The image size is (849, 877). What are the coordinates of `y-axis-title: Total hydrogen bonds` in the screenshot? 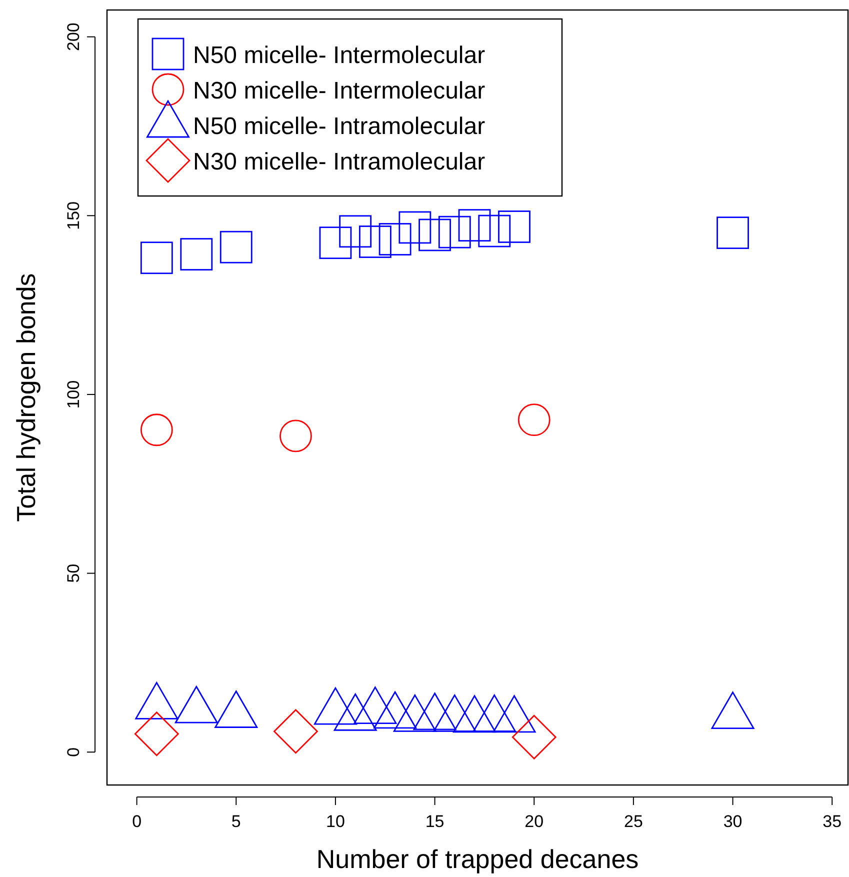 It's located at (26, 397).